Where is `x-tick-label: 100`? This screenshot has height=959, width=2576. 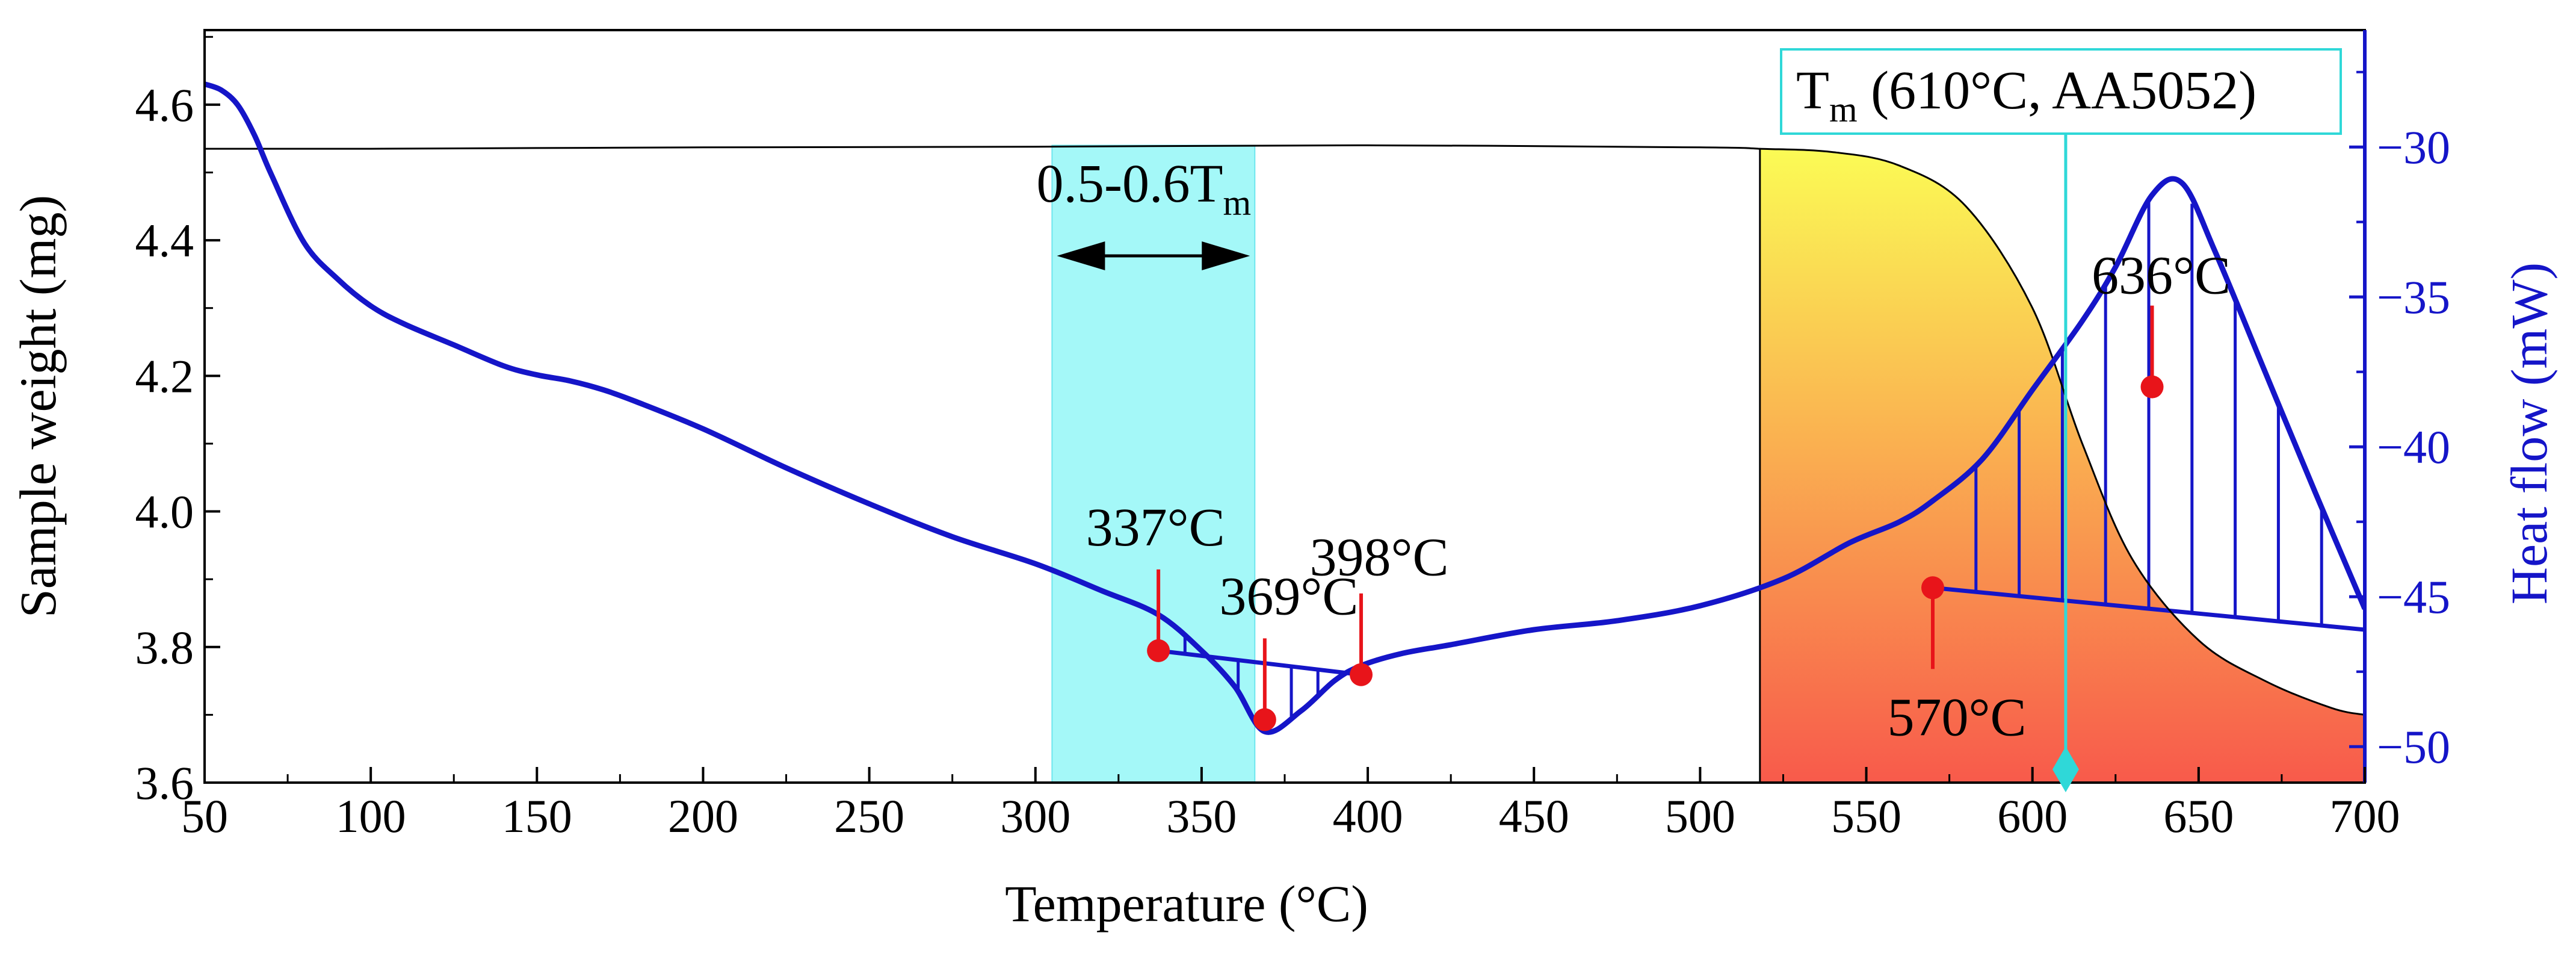
x-tick-label: 100 is located at coordinates (371, 816).